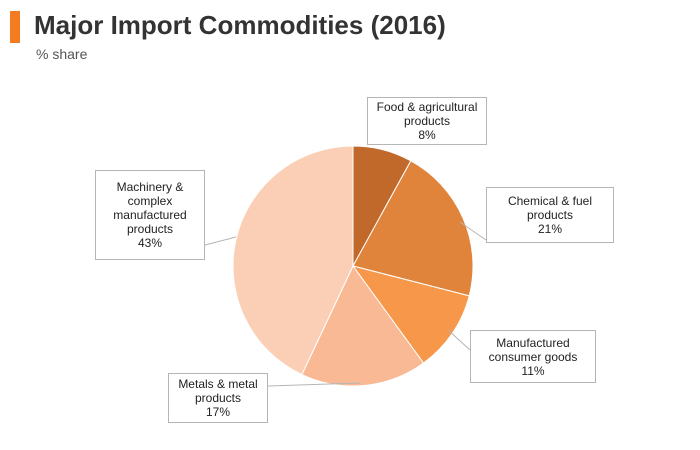 This screenshot has width=700, height=450. What do you see at coordinates (427, 135) in the screenshot?
I see `slice-value-label: 8%` at bounding box center [427, 135].